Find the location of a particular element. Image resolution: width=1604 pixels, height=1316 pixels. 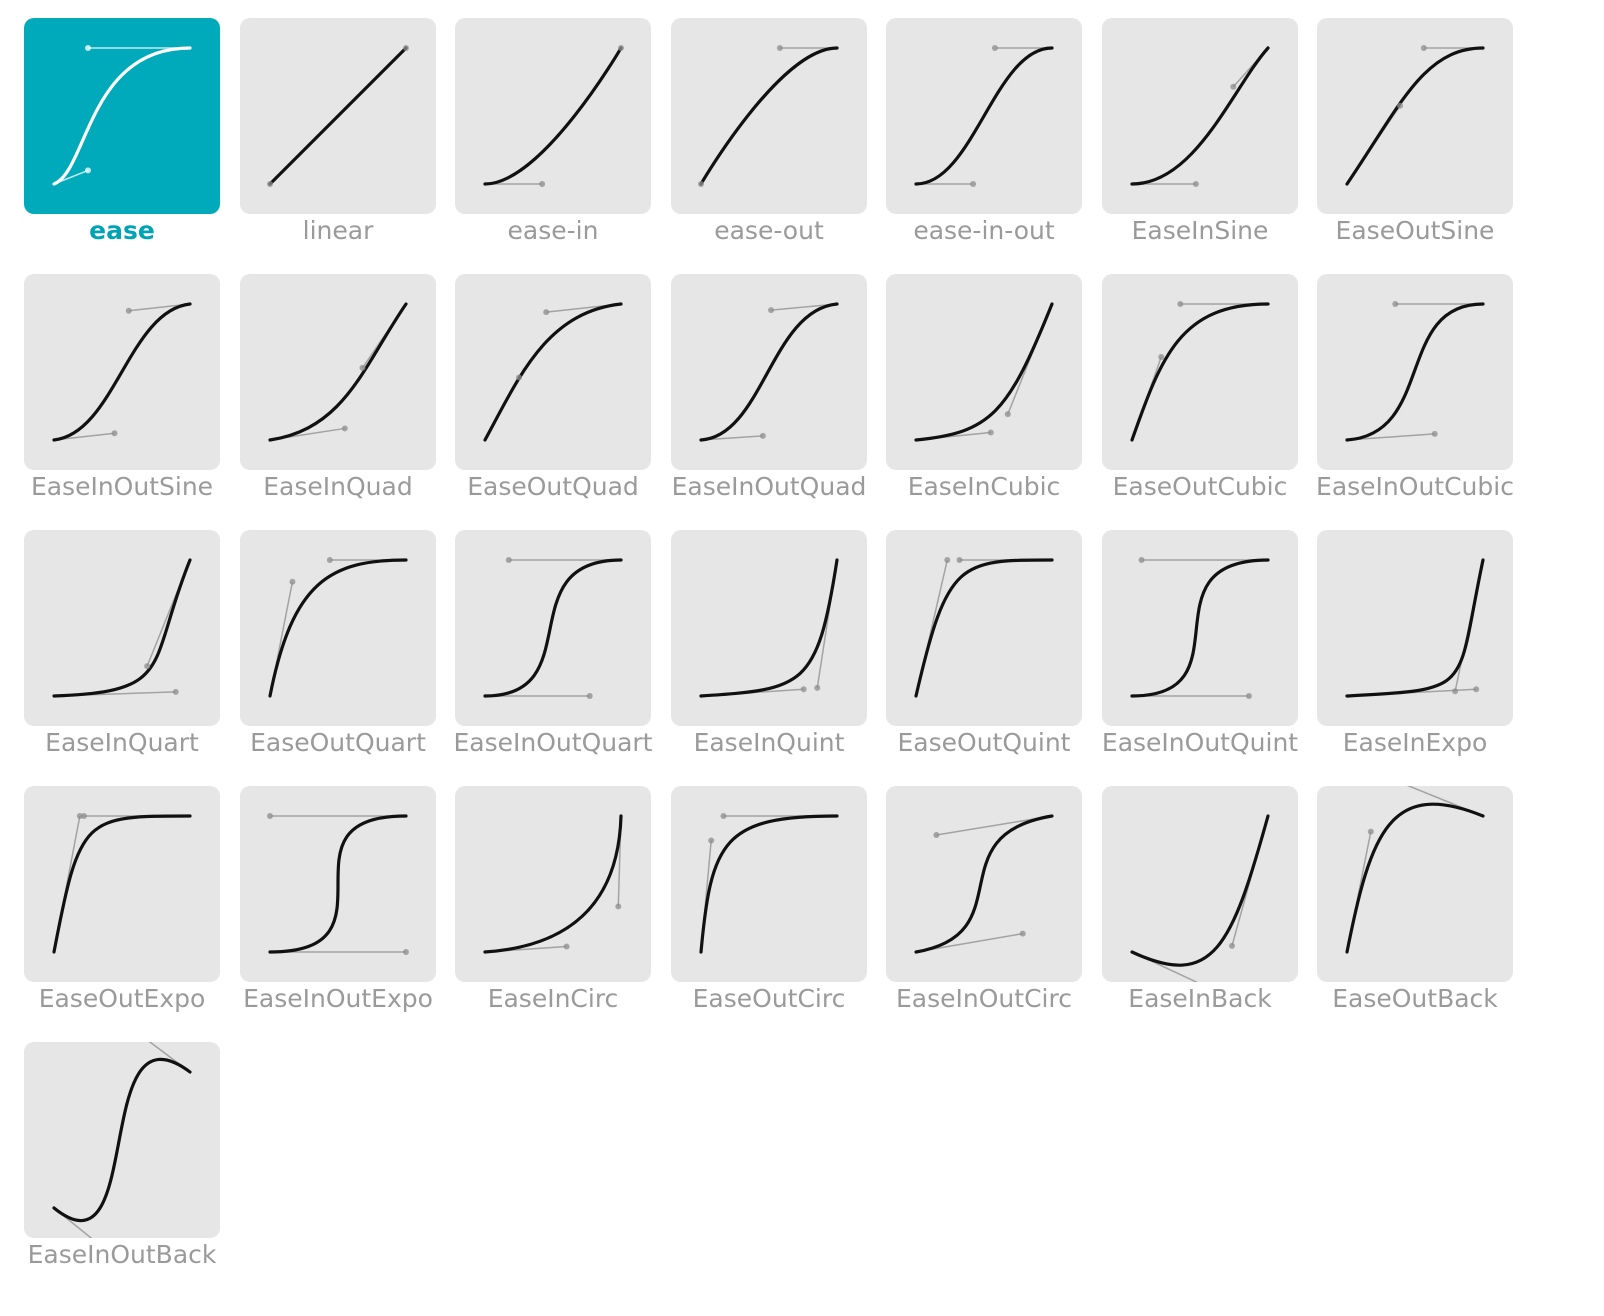

curve-option-easeoutback: EaseOutBack is located at coordinates (1415, 911).